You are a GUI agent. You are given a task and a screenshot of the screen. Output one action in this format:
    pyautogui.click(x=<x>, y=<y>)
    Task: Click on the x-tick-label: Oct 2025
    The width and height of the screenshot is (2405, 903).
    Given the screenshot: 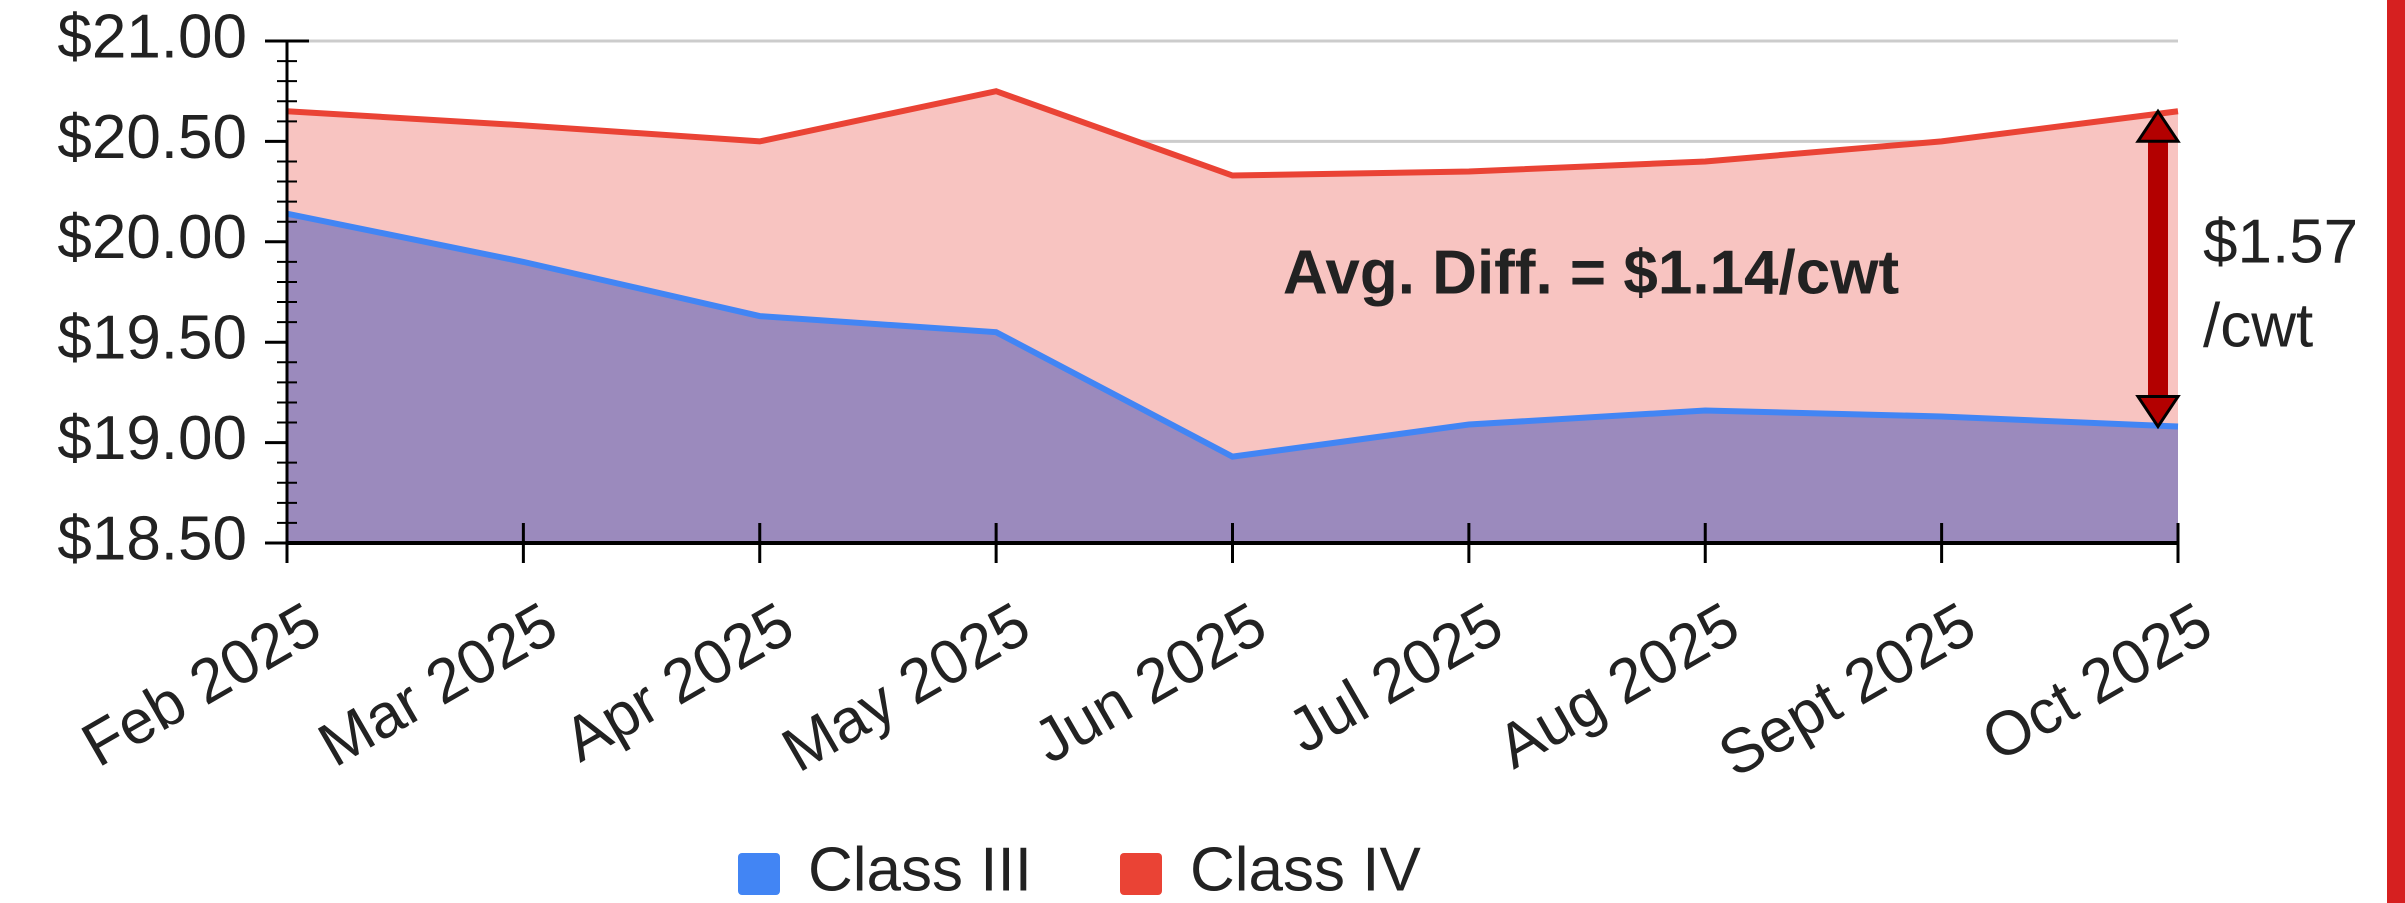 What is the action you would take?
    pyautogui.click(x=2097, y=683)
    